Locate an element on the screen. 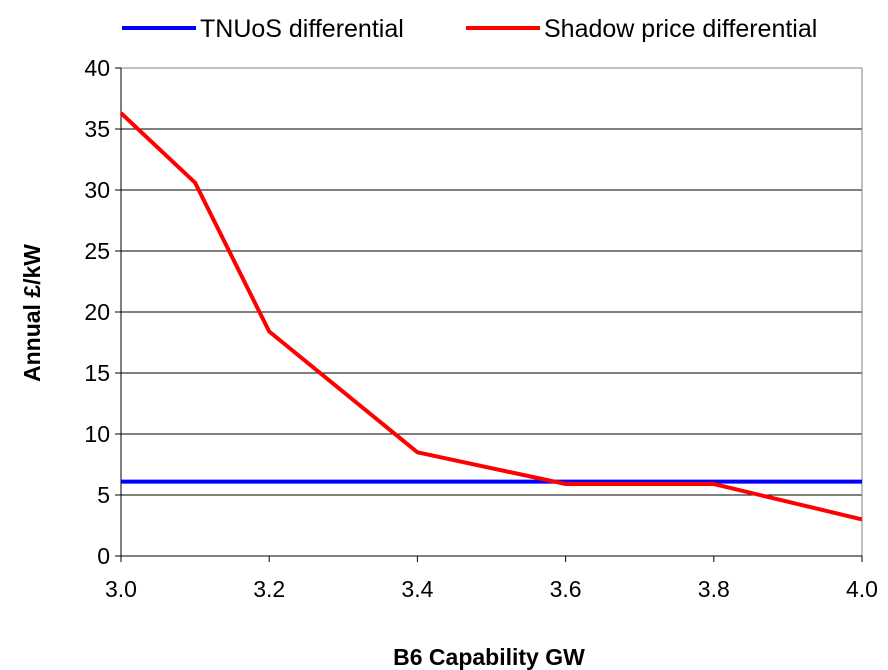 The width and height of the screenshot is (888, 670). x-axis-ticks: 3.0 3.2 3.4 3.6 3.8 4.0 is located at coordinates (491, 579).